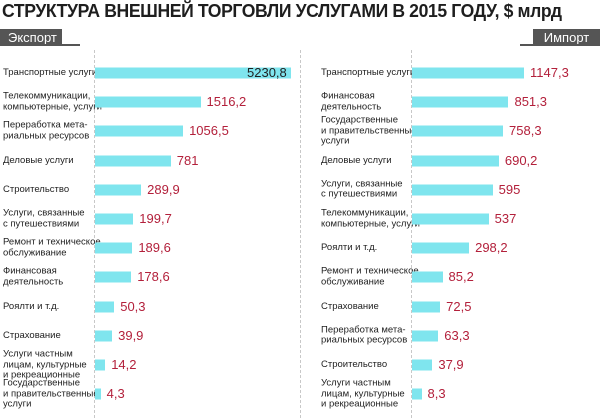 The height and width of the screenshot is (418, 600). I want to click on value-label: 4,3, so click(115, 394).